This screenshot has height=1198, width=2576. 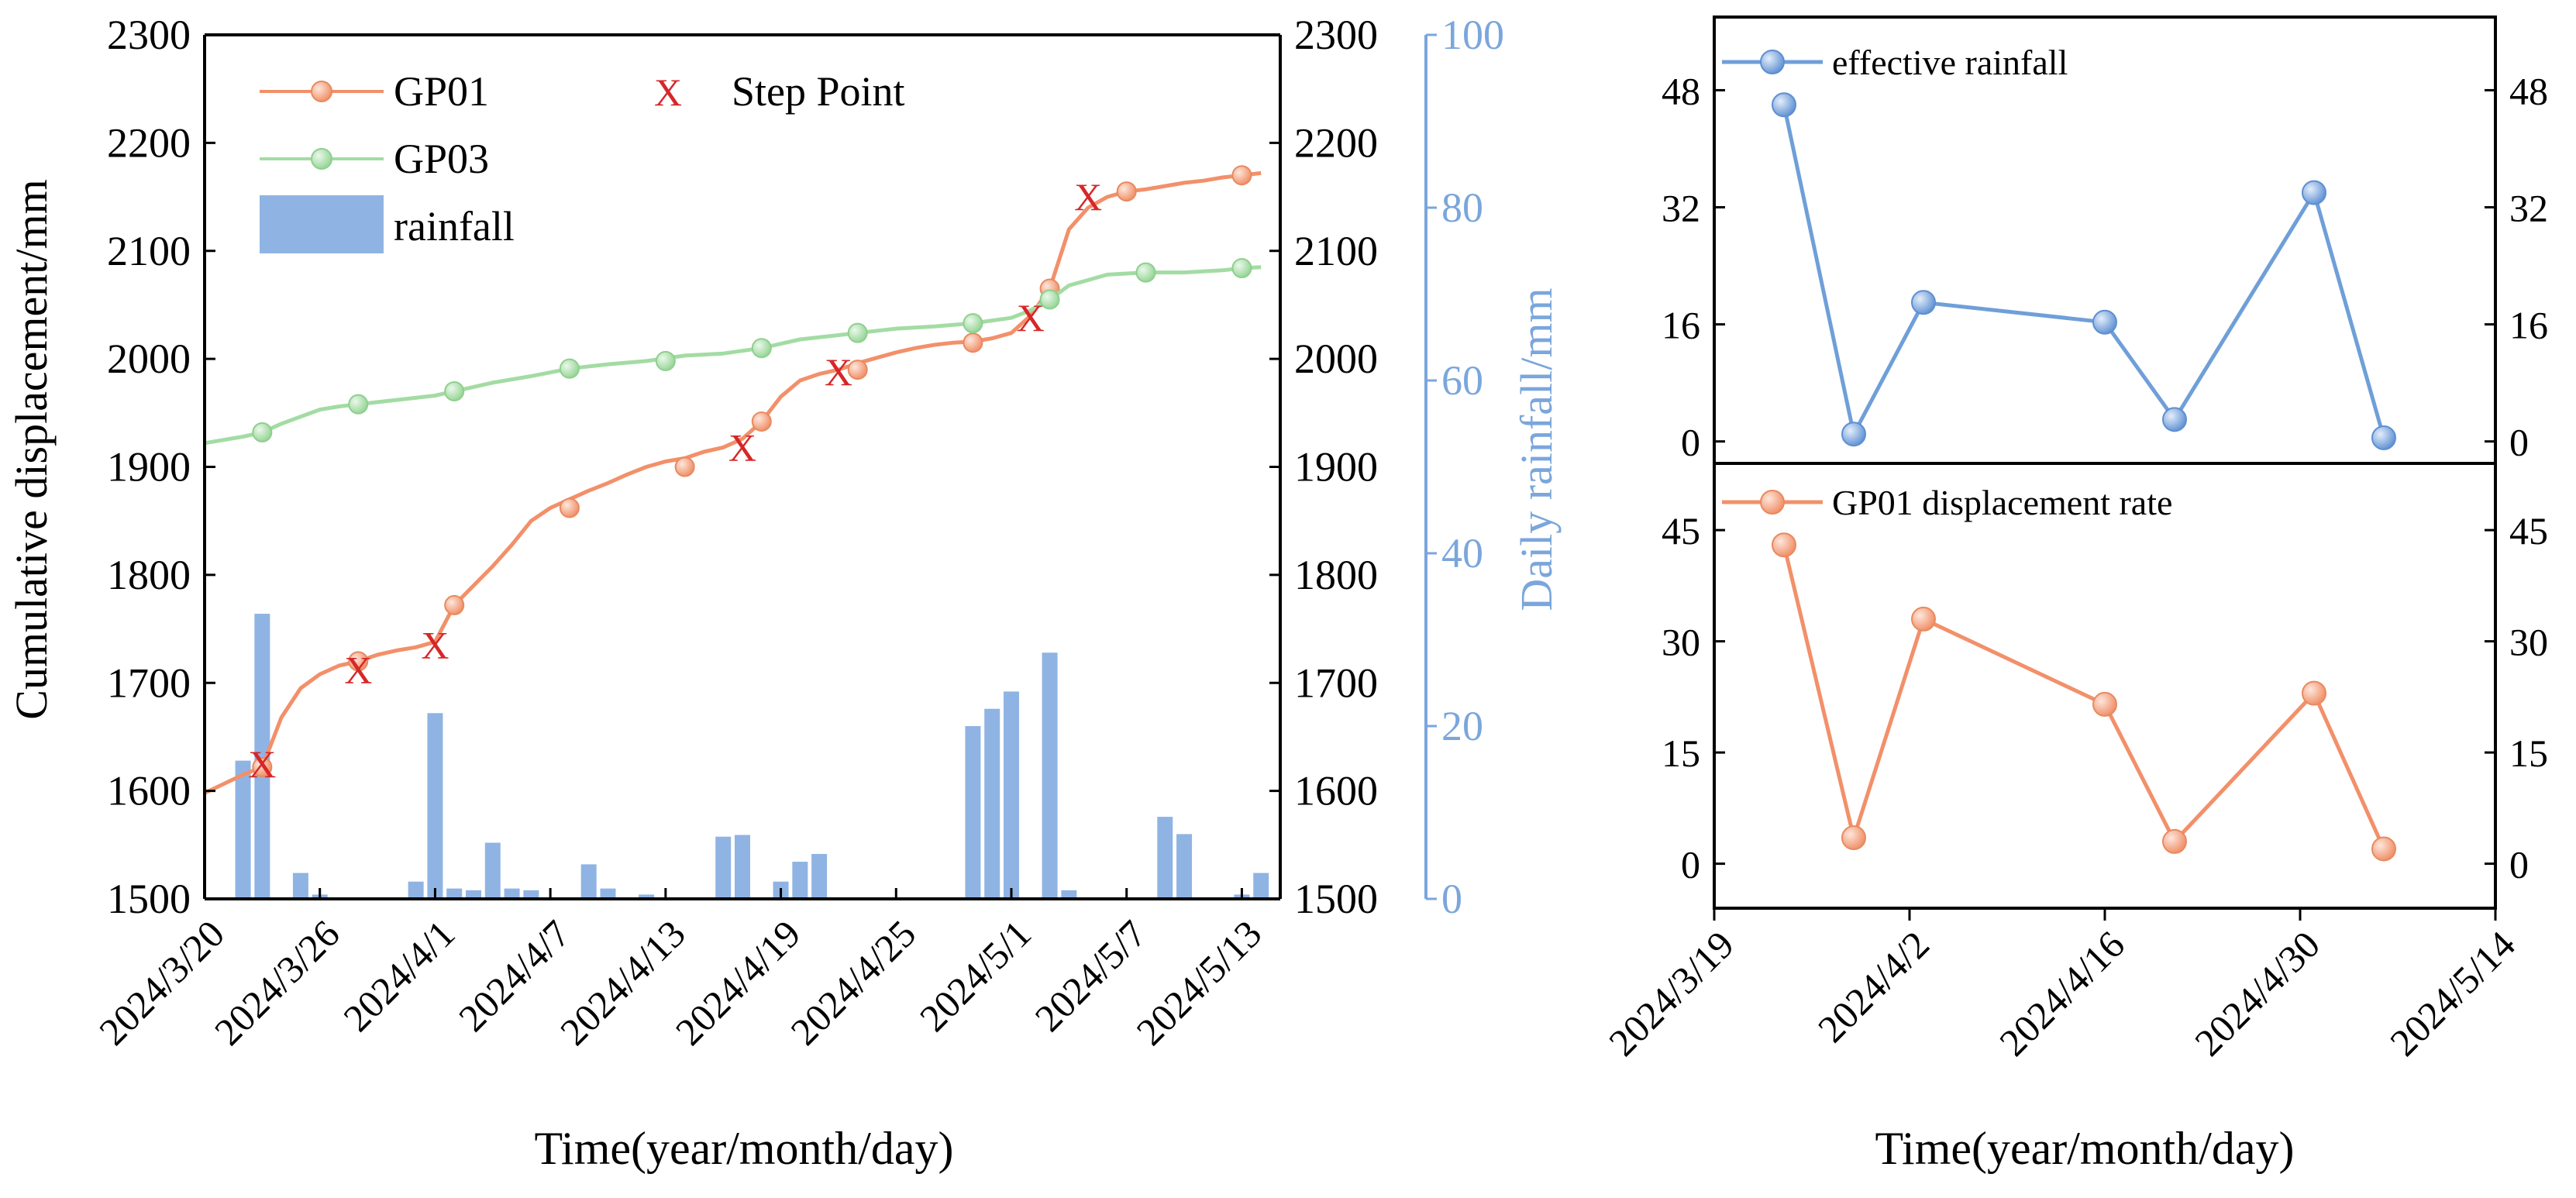 What do you see at coordinates (149, 467) in the screenshot?
I see `left-y-tick-label: 1900` at bounding box center [149, 467].